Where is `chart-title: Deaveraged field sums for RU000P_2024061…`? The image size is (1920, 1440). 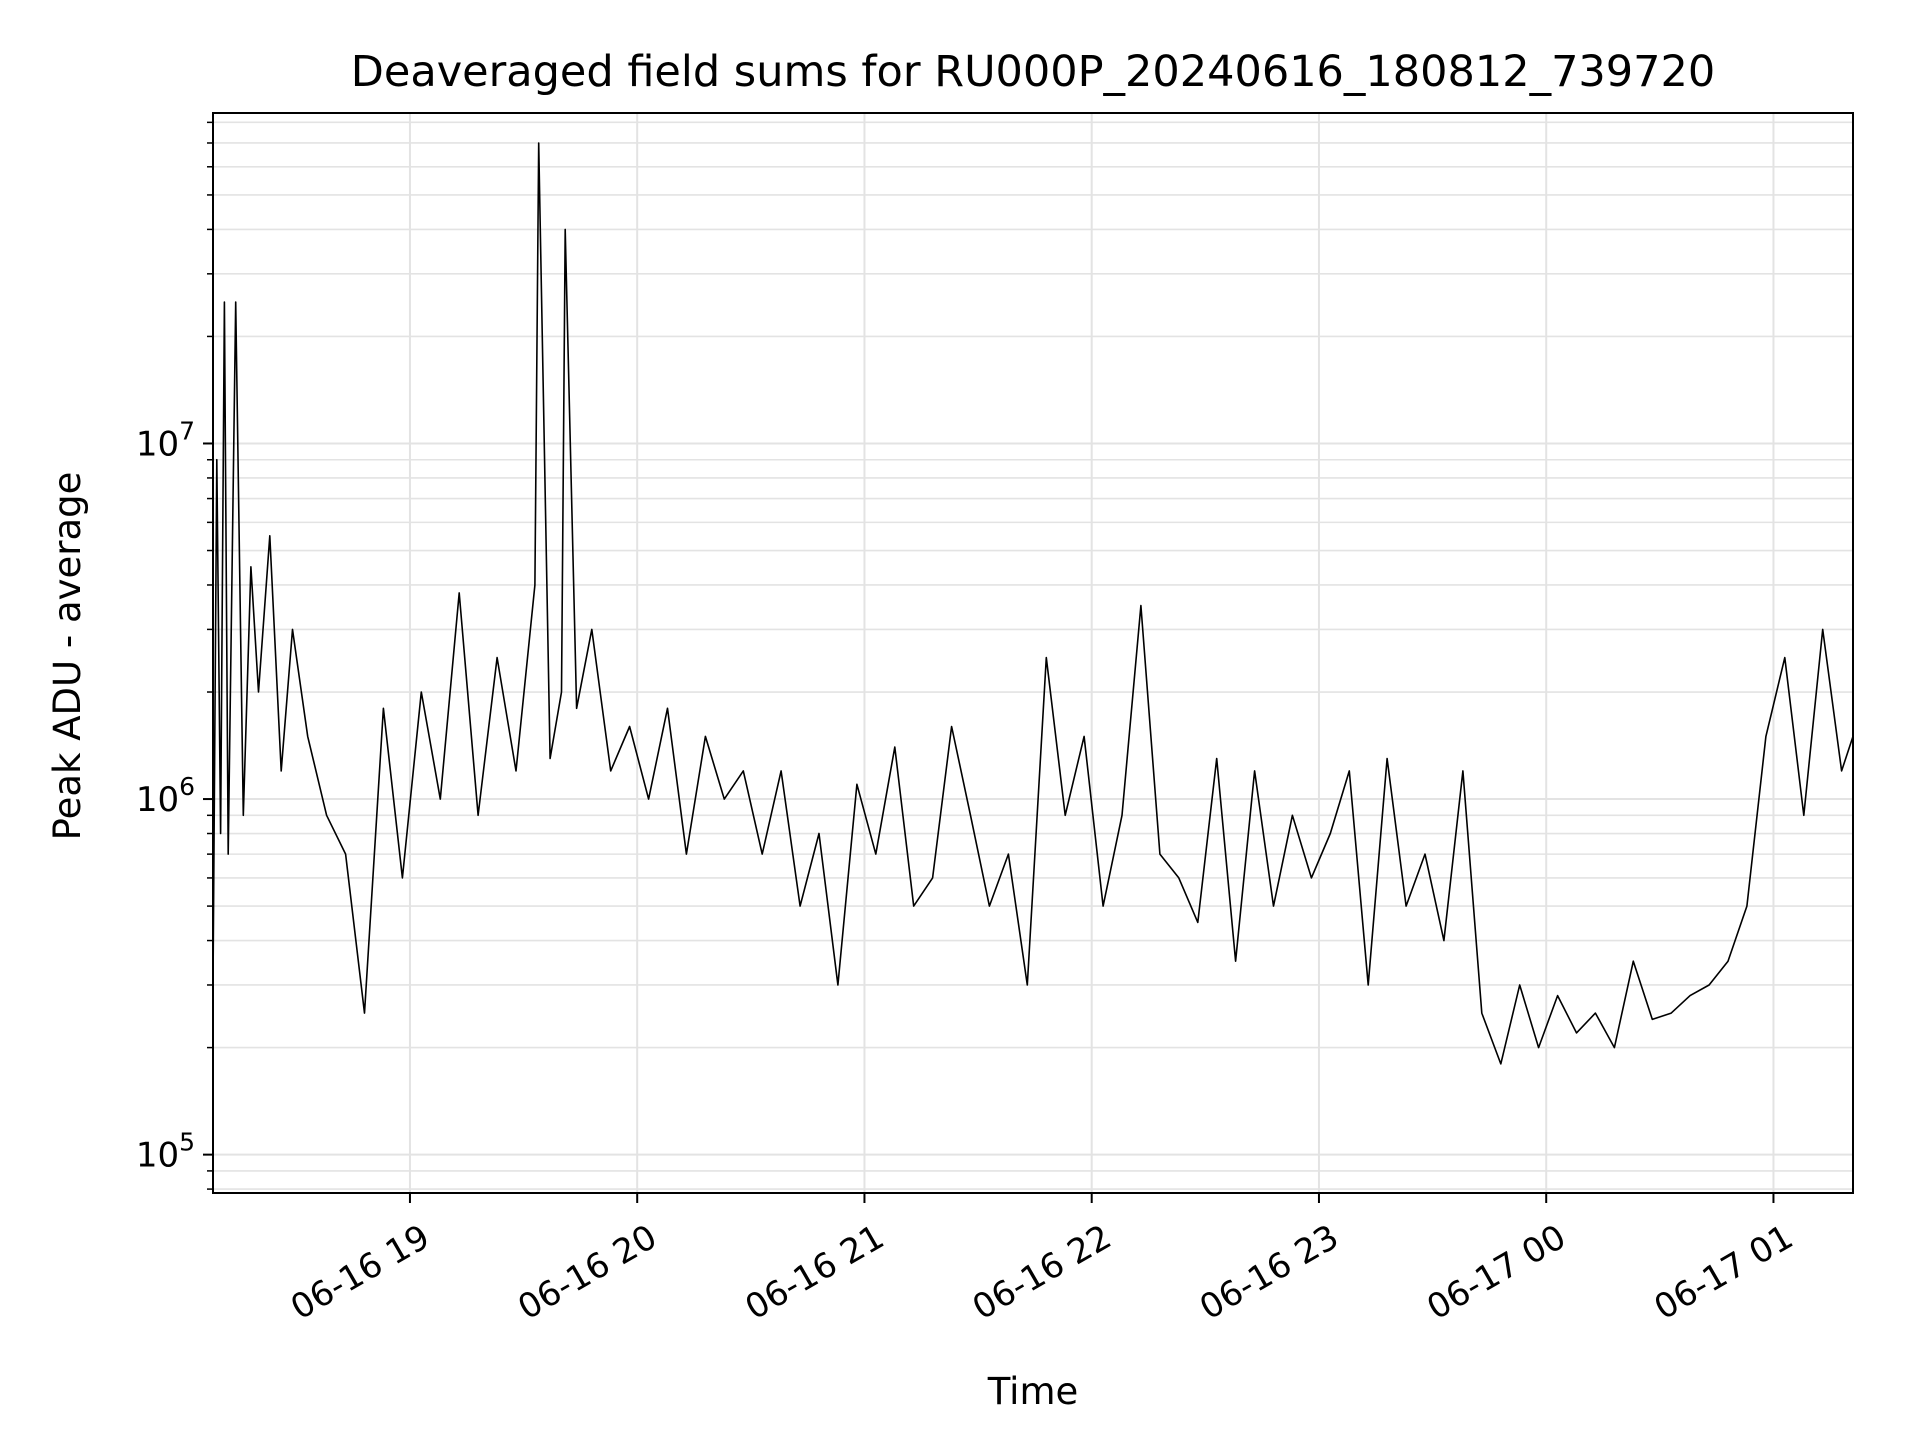 chart-title: Deaveraged field sums for RU000P_2024061… is located at coordinates (1033, 72).